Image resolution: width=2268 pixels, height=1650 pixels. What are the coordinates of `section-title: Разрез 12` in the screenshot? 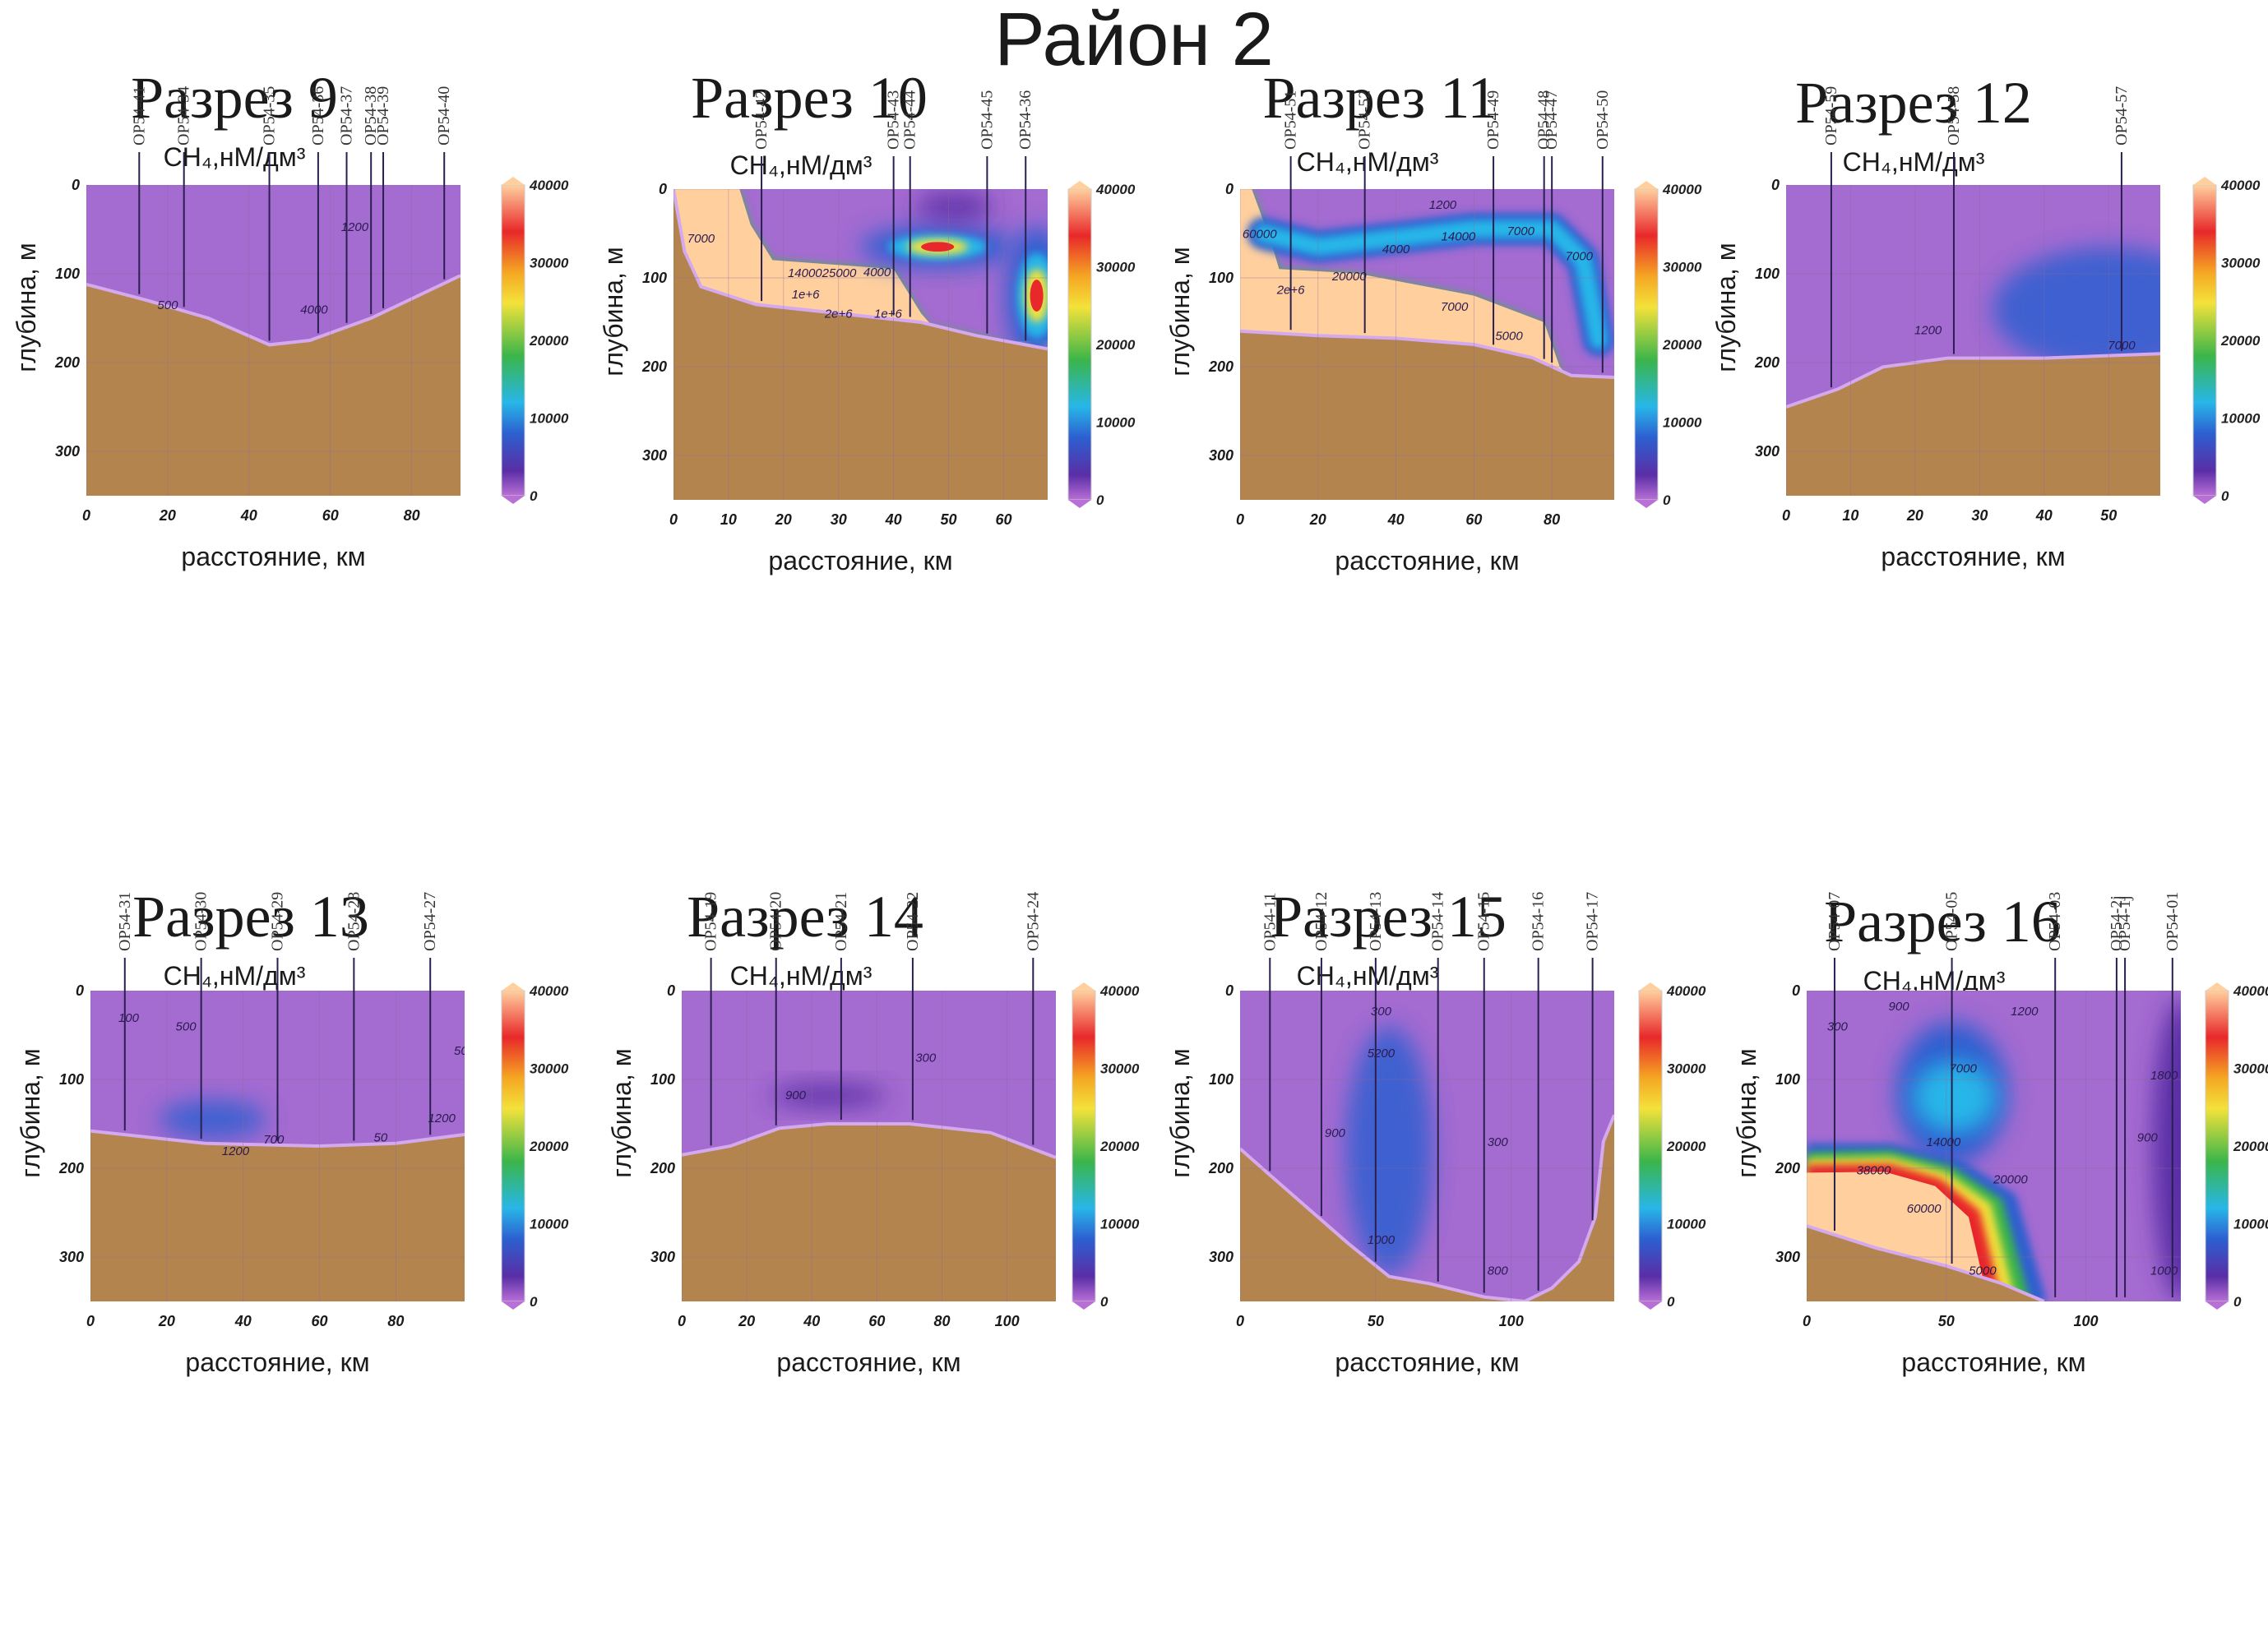 It's located at (1914, 103).